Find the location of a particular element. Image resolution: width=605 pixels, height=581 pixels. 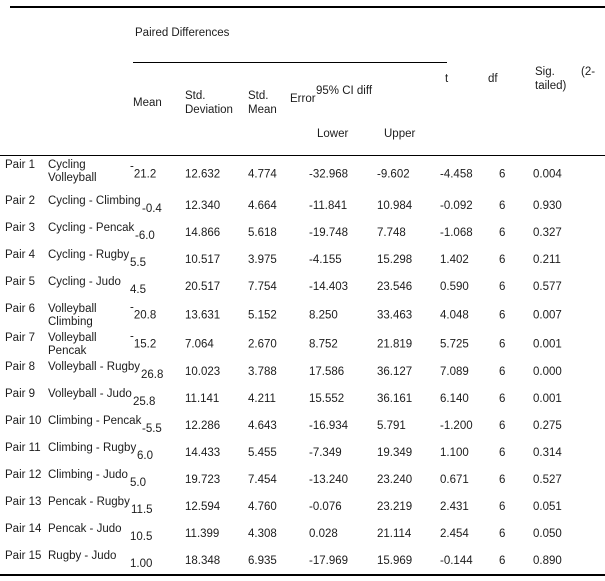

pair-number: Pair 2 is located at coordinates (20, 201).